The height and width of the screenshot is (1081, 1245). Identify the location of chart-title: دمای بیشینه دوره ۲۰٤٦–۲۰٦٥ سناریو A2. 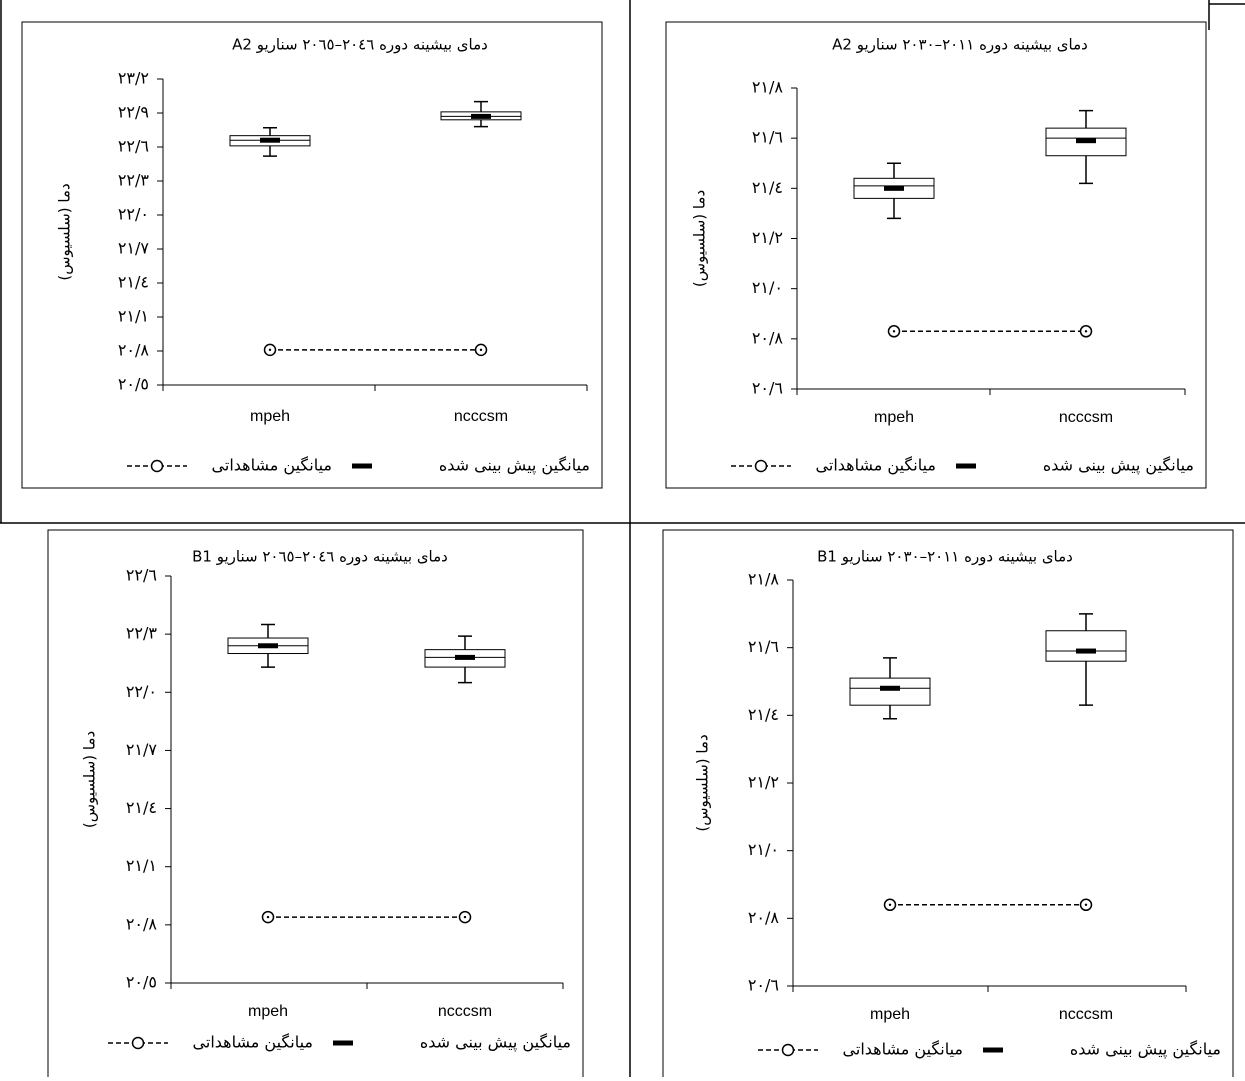
(360, 45).